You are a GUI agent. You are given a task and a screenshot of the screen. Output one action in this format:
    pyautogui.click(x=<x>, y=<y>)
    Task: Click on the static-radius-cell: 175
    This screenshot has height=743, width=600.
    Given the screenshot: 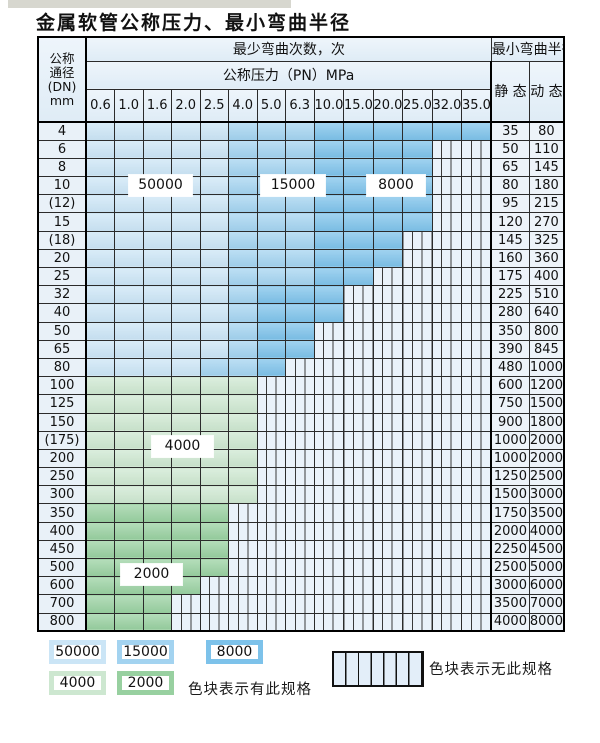 What is the action you would take?
    pyautogui.click(x=510, y=276)
    